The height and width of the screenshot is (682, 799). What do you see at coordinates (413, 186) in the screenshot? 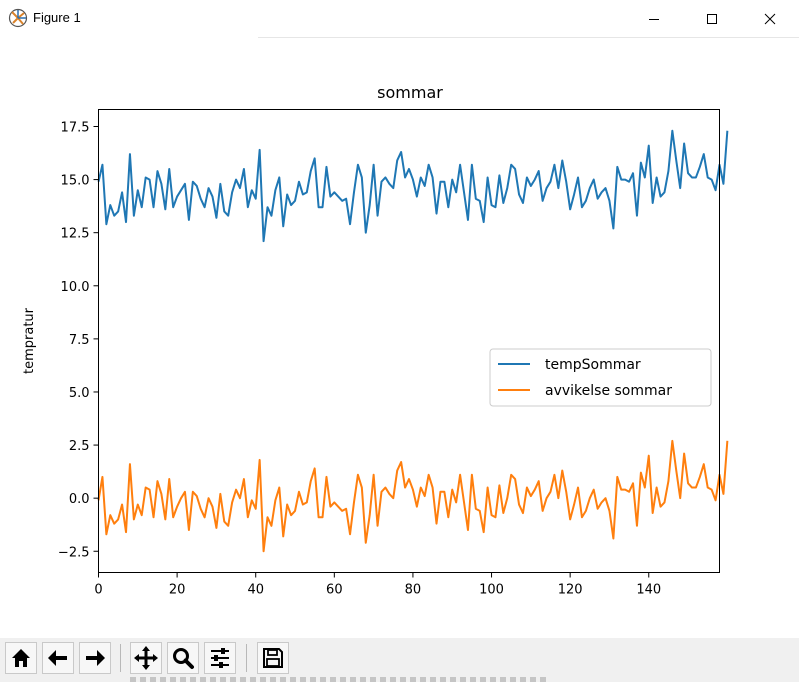
I see `series-line-tempSommar` at bounding box center [413, 186].